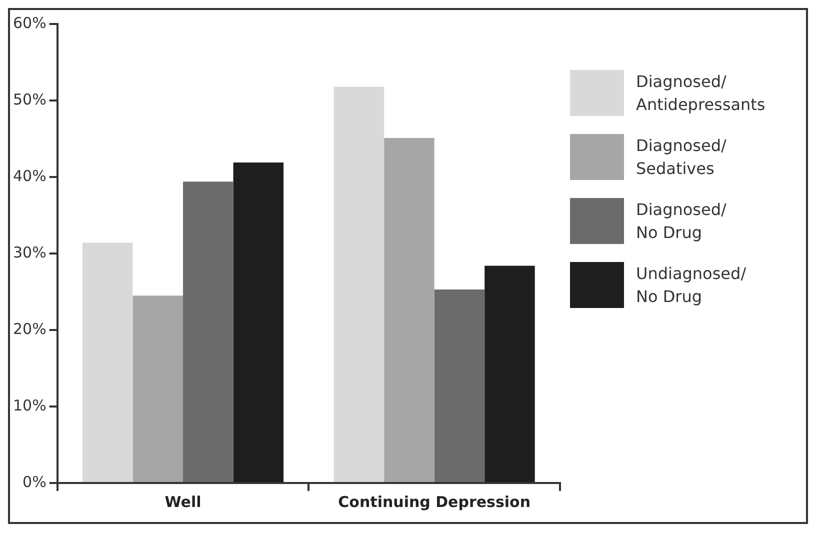 The height and width of the screenshot is (539, 821). I want to click on x-tick-label: Well, so click(183, 501).